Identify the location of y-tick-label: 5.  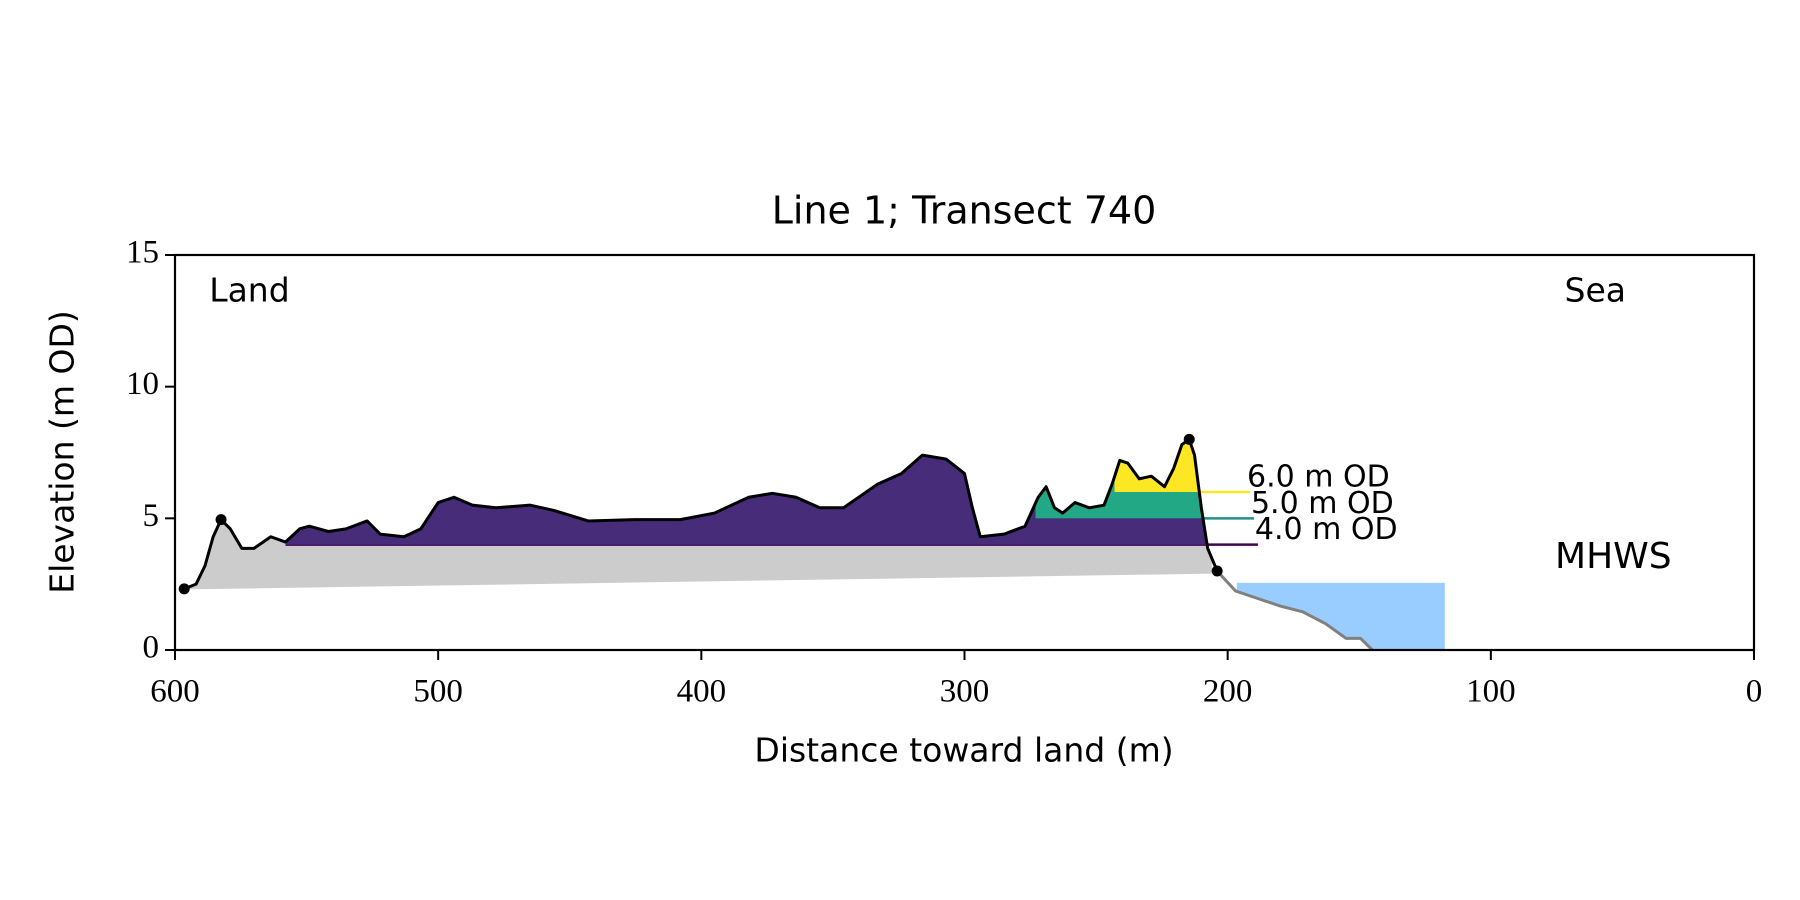
(151, 516).